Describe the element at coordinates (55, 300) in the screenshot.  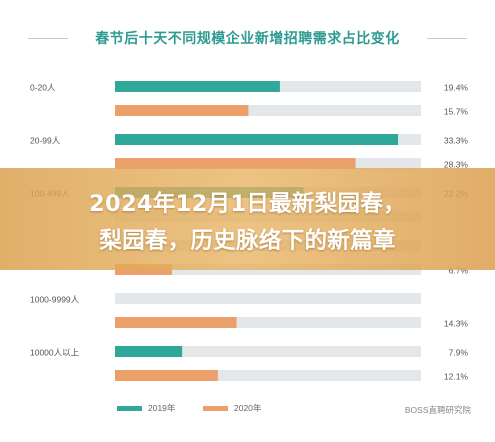
I see `category-label: 1000-9999人` at that location.